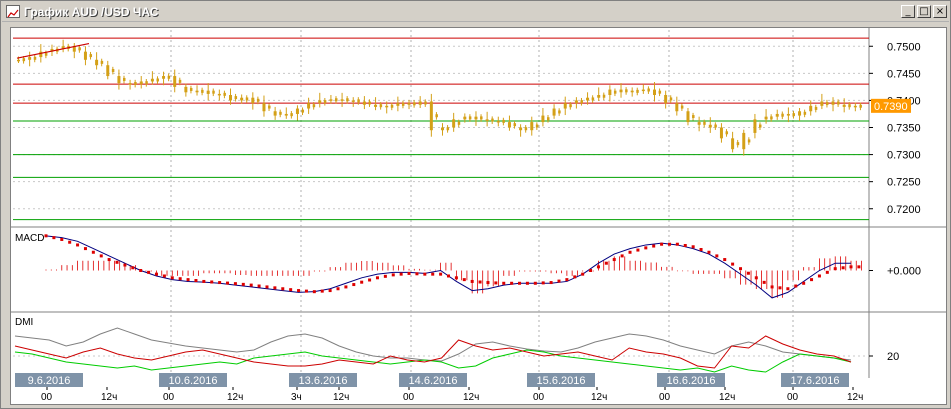 Image resolution: width=951 pixels, height=409 pixels. I want to click on y-tick-label: 0.7500, so click(904, 47).